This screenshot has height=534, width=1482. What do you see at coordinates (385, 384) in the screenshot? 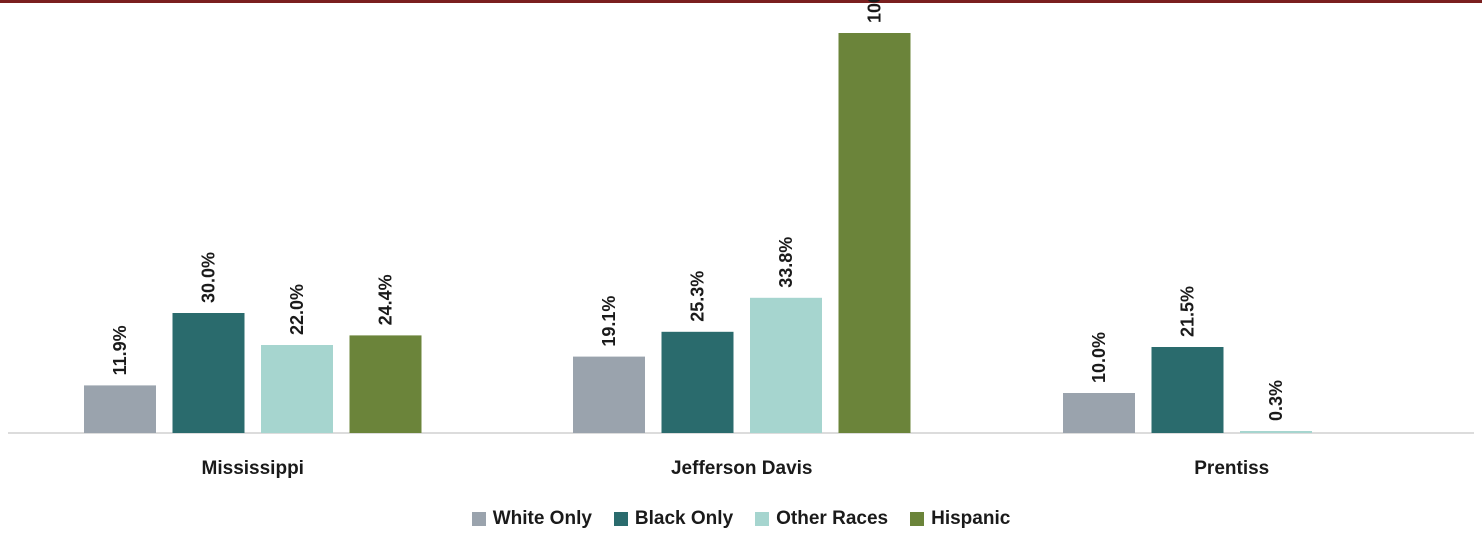
I see `bar-hispanic-mississippi` at bounding box center [385, 384].